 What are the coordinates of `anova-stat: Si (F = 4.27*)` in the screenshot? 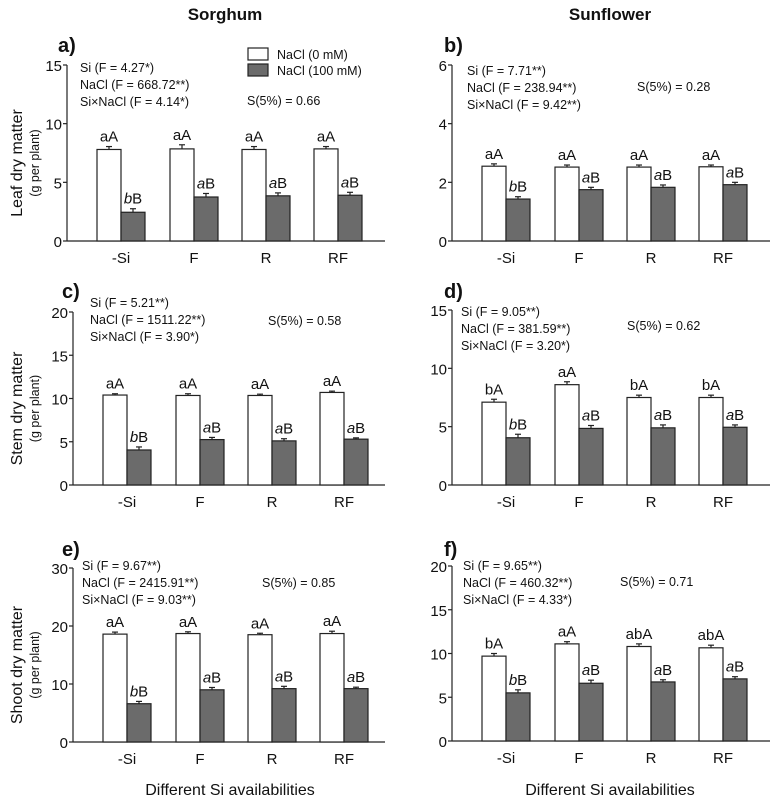 It's located at (117, 68).